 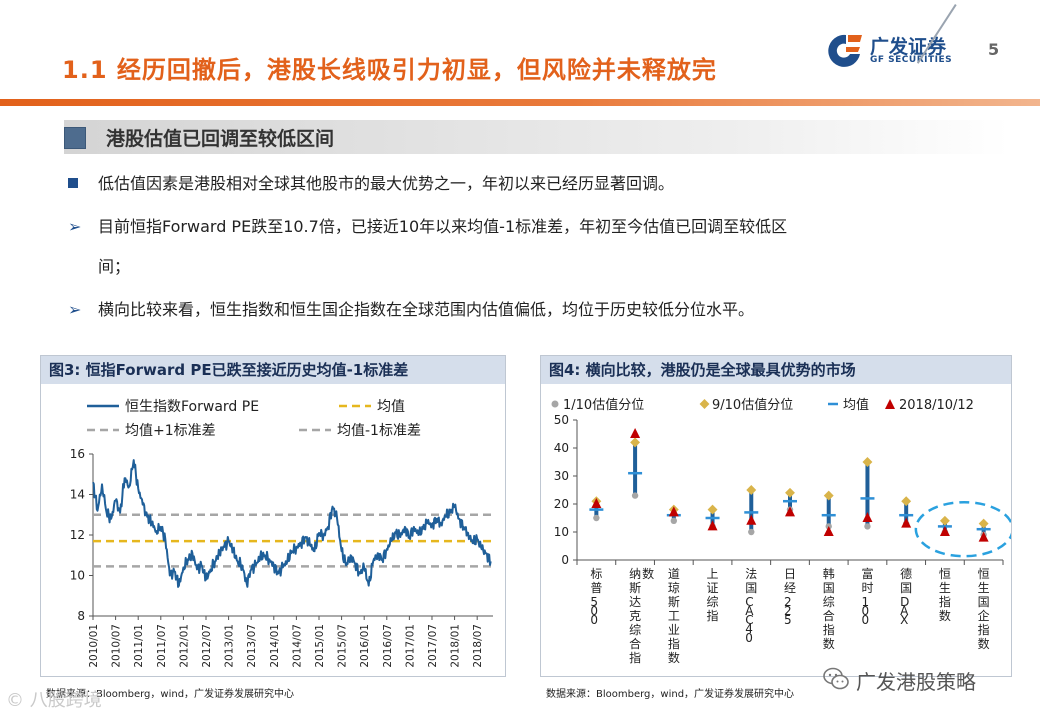 What do you see at coordinates (117, 646) in the screenshot?
I see `x-tick-label: 2010/07` at bounding box center [117, 646].